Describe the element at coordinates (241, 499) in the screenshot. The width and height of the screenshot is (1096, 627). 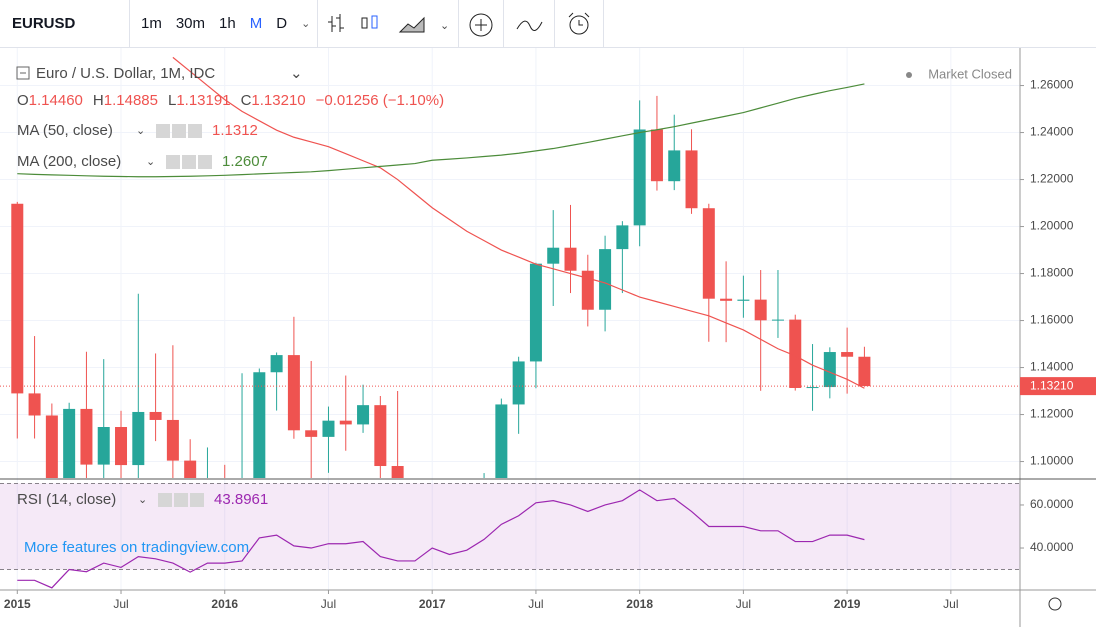
I see `indicator-value: 43.8961` at that location.